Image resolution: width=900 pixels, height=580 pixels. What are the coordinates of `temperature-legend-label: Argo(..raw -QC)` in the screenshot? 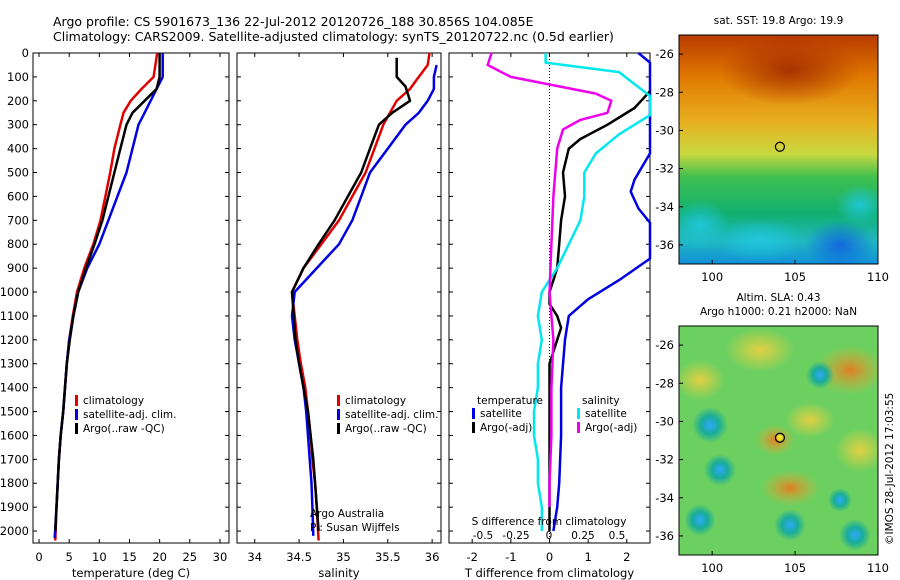 It's located at (124, 429).